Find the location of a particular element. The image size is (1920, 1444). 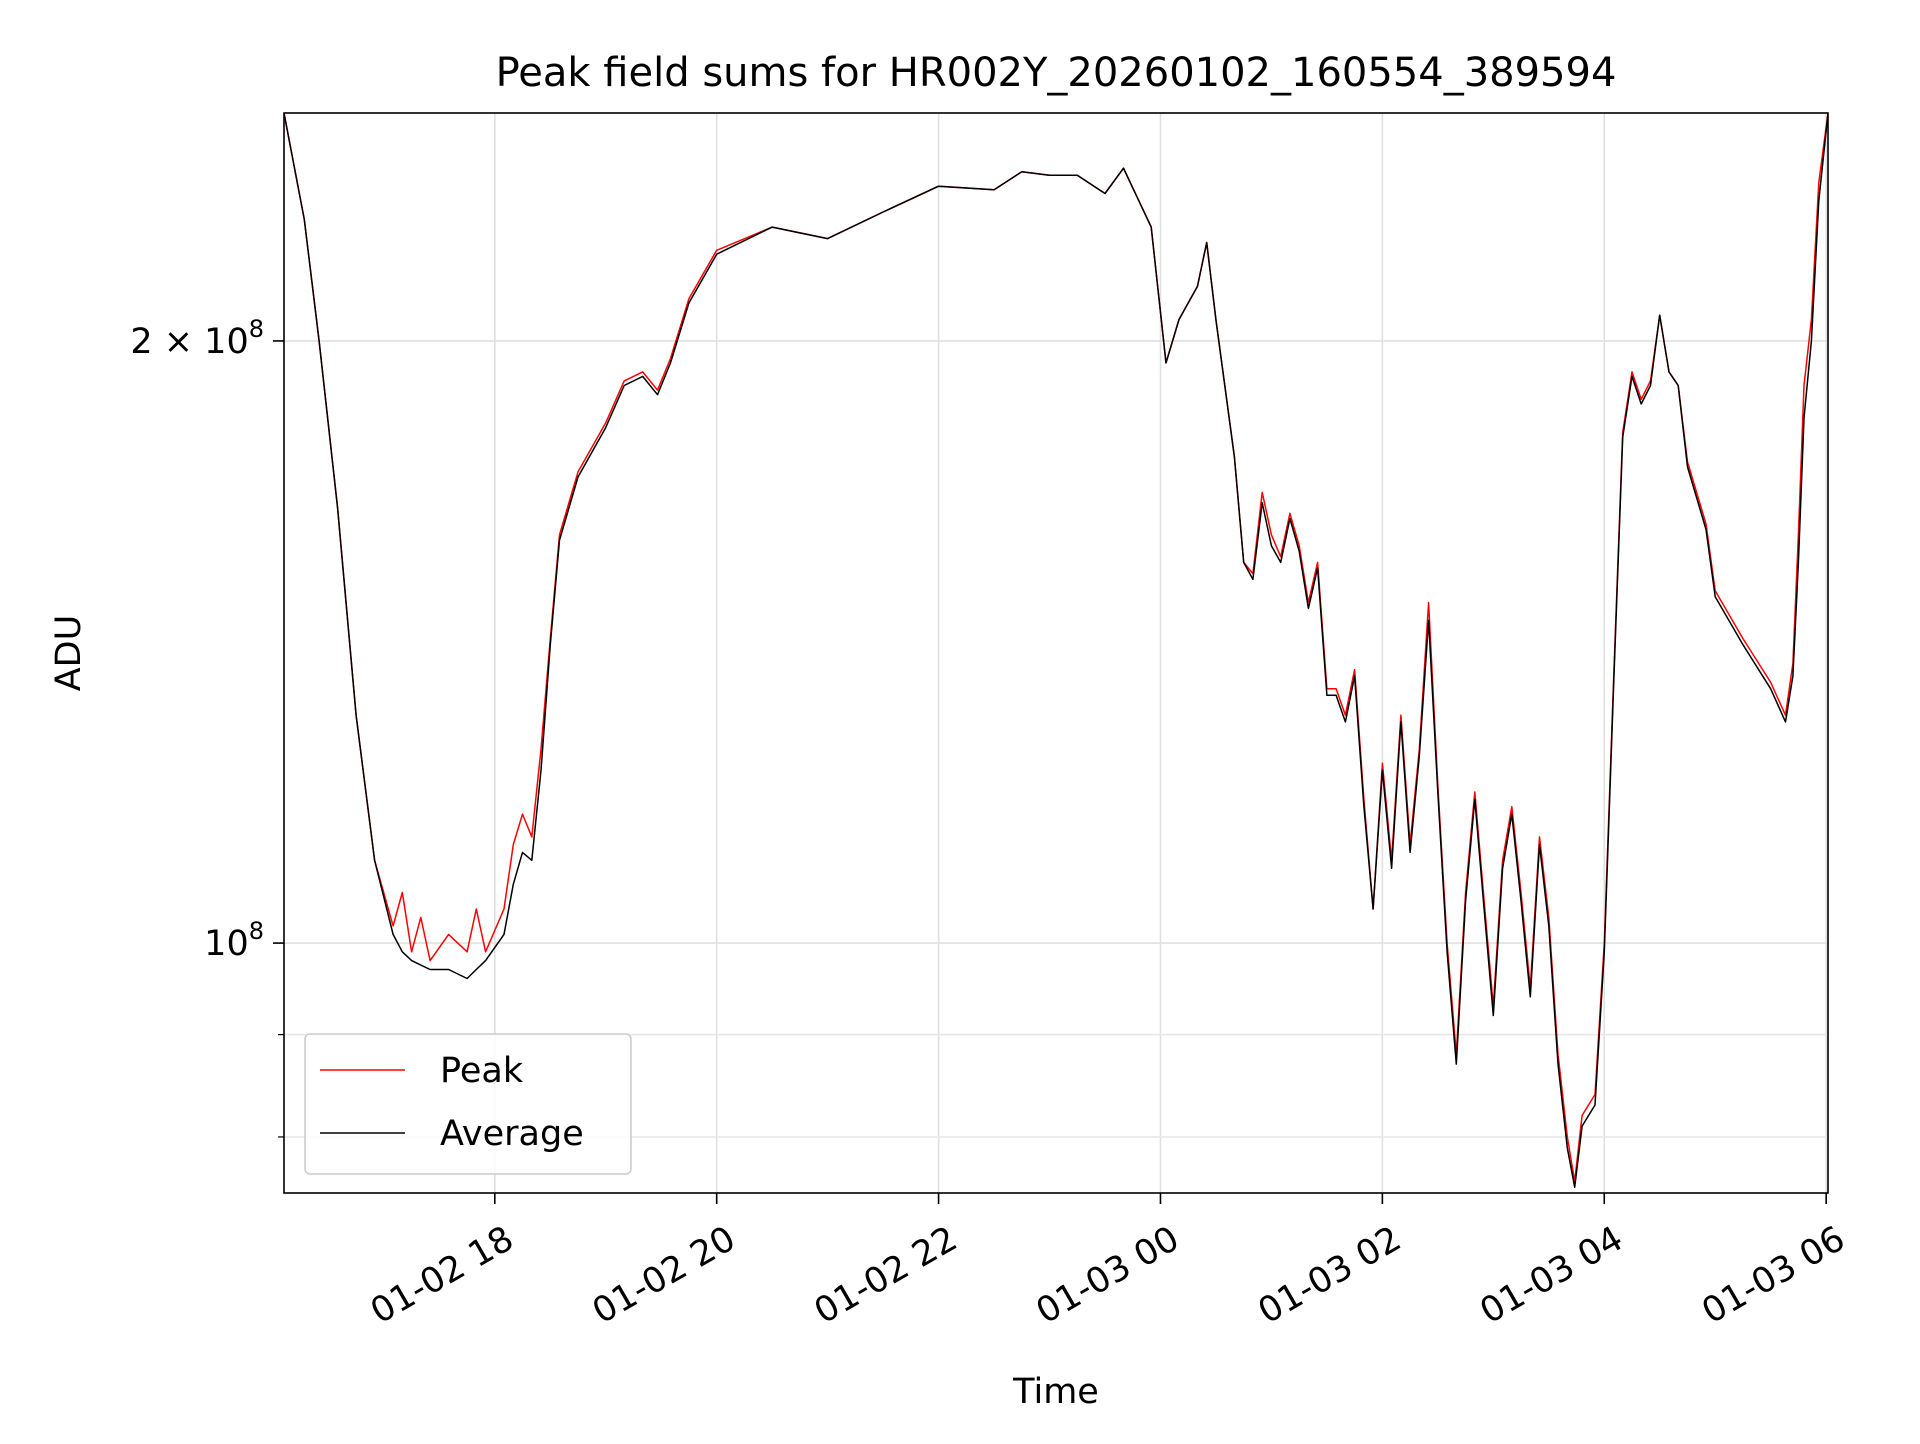

y-axis-label: ADU is located at coordinates (69, 653).